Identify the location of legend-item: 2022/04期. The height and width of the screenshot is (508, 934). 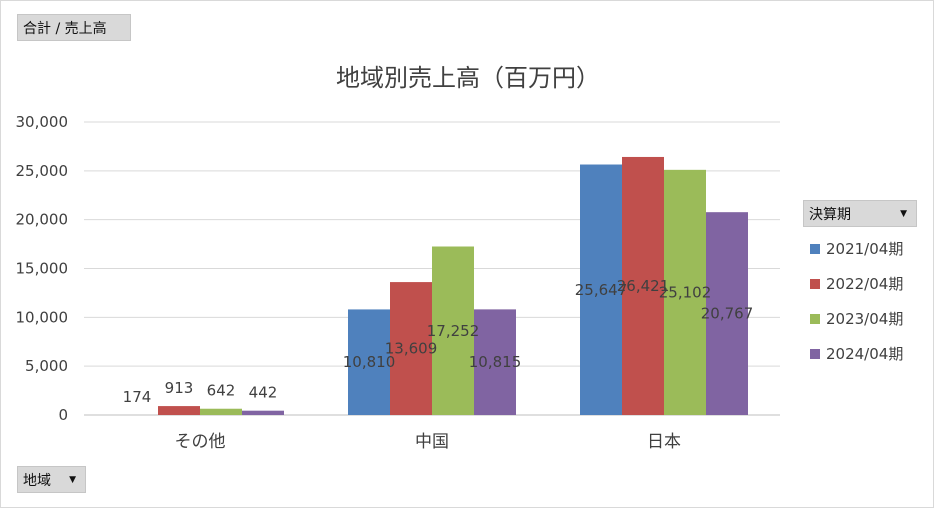
(870, 283).